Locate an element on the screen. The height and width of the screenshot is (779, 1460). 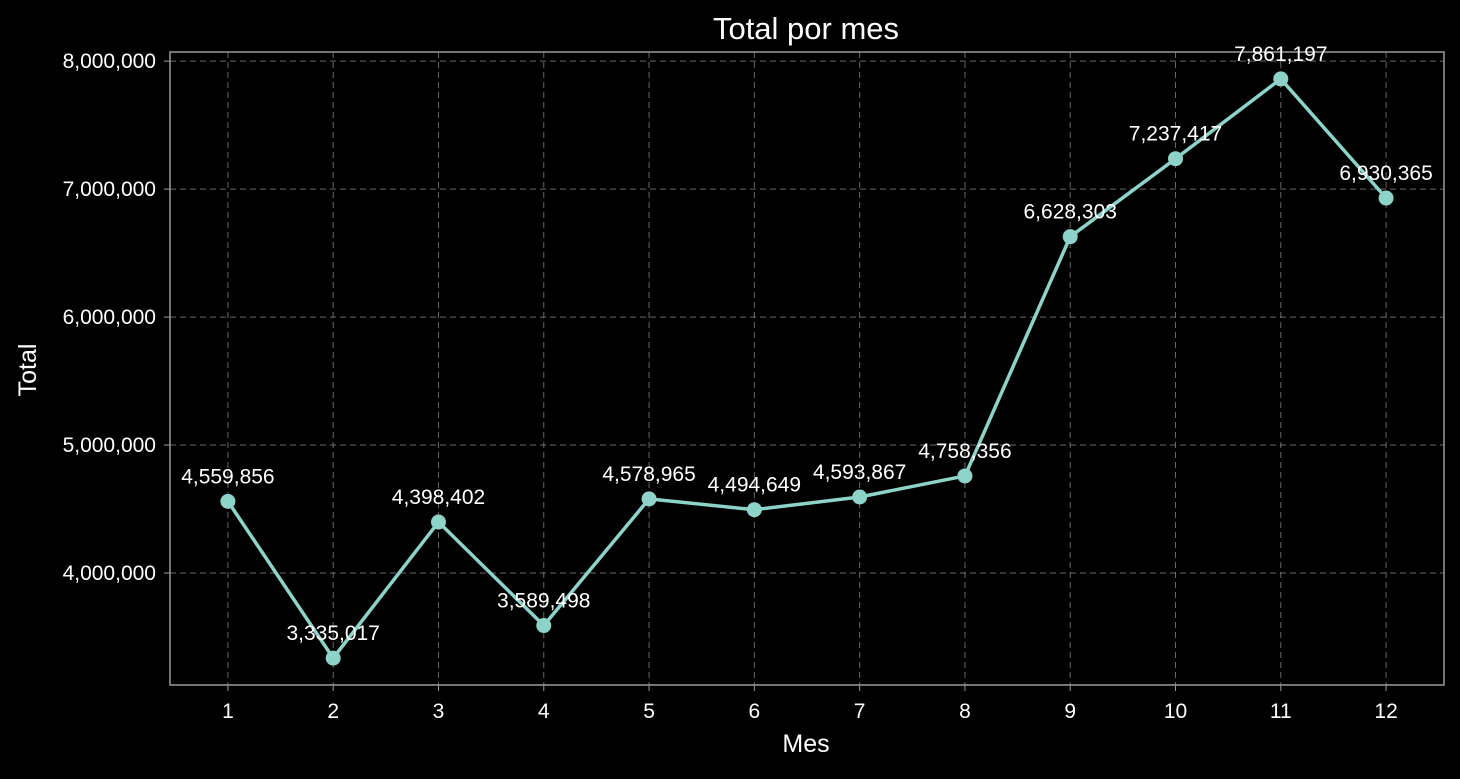
data-label: 4,578,965 is located at coordinates (648, 474).